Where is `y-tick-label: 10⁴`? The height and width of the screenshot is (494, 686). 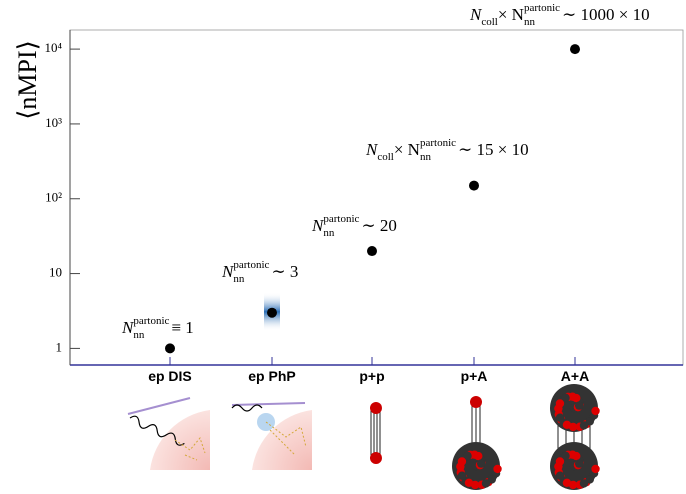
y-tick-label: 10⁴ is located at coordinates (53, 47).